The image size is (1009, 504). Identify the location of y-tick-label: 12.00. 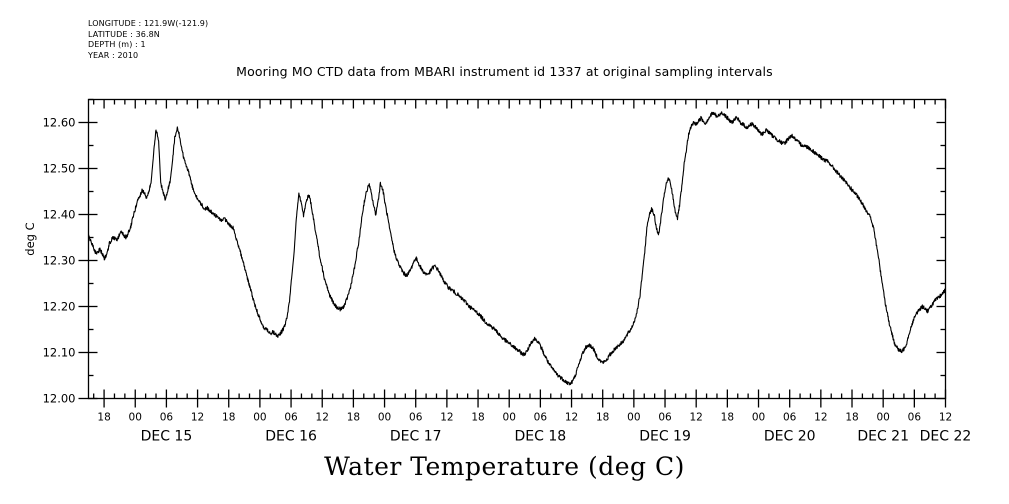
(59, 399).